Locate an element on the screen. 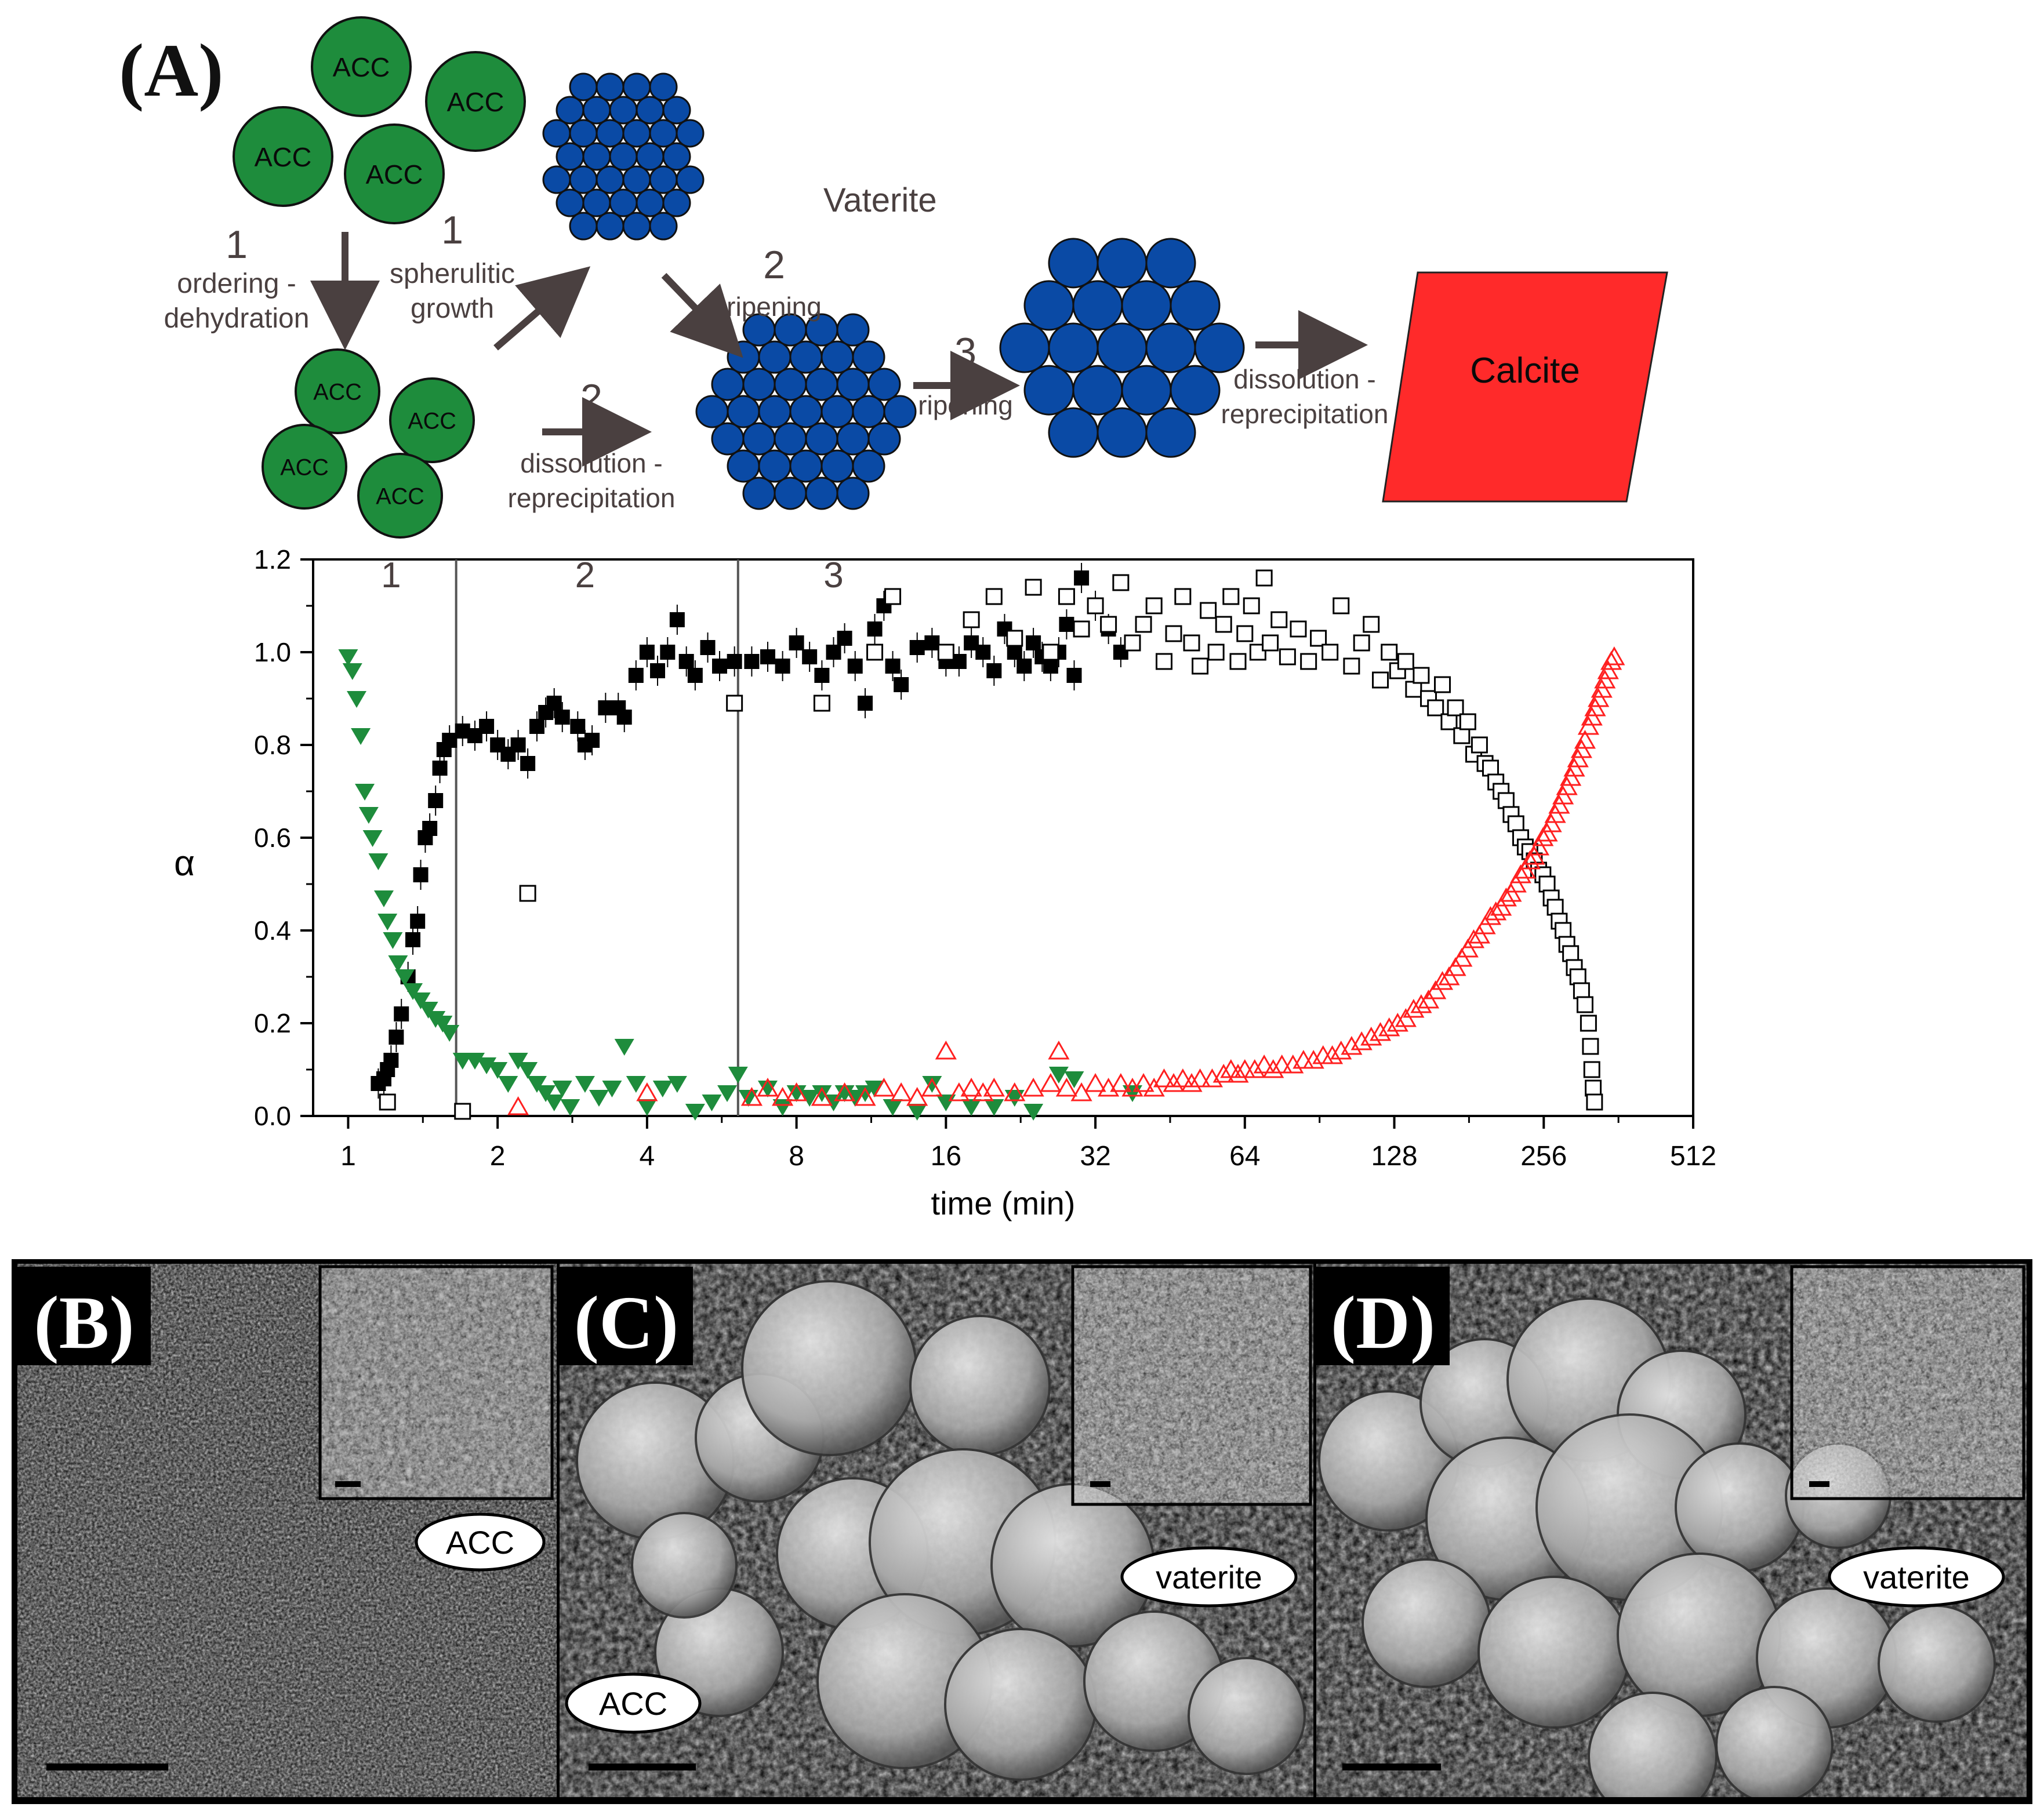 The width and height of the screenshot is (2044, 1818). panel-c-micrograph is located at coordinates (936, 1530).